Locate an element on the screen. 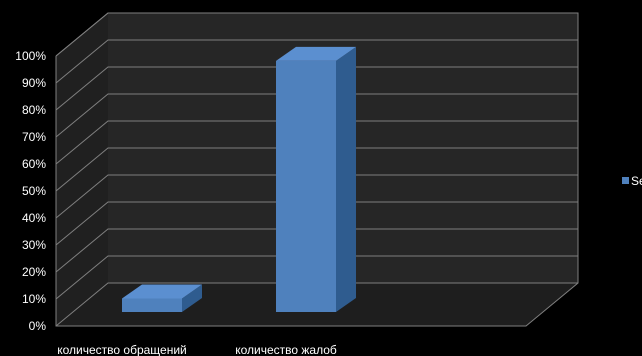  legend-swatch is located at coordinates (625, 180).